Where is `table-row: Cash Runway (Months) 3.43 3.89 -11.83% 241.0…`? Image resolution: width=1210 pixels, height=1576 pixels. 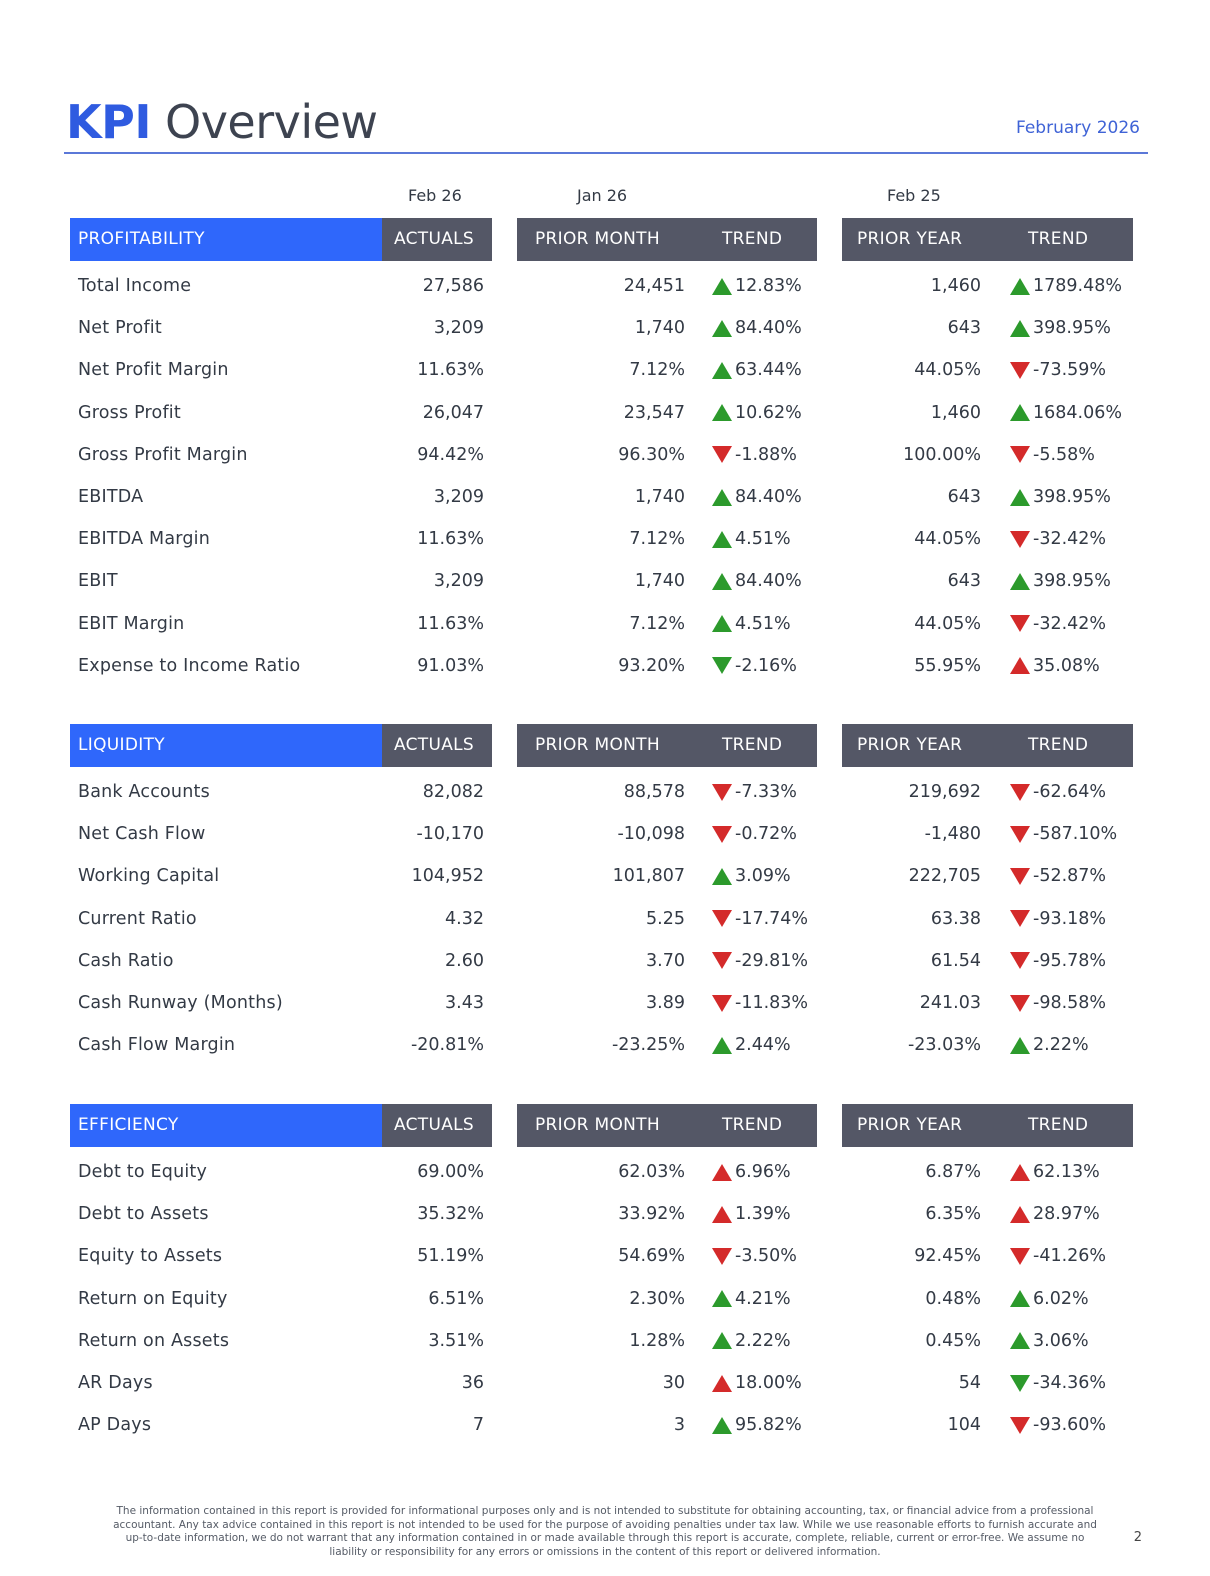 table-row: Cash Runway (Months) 3.43 3.89 -11.83% 241.0… is located at coordinates (605, 1009).